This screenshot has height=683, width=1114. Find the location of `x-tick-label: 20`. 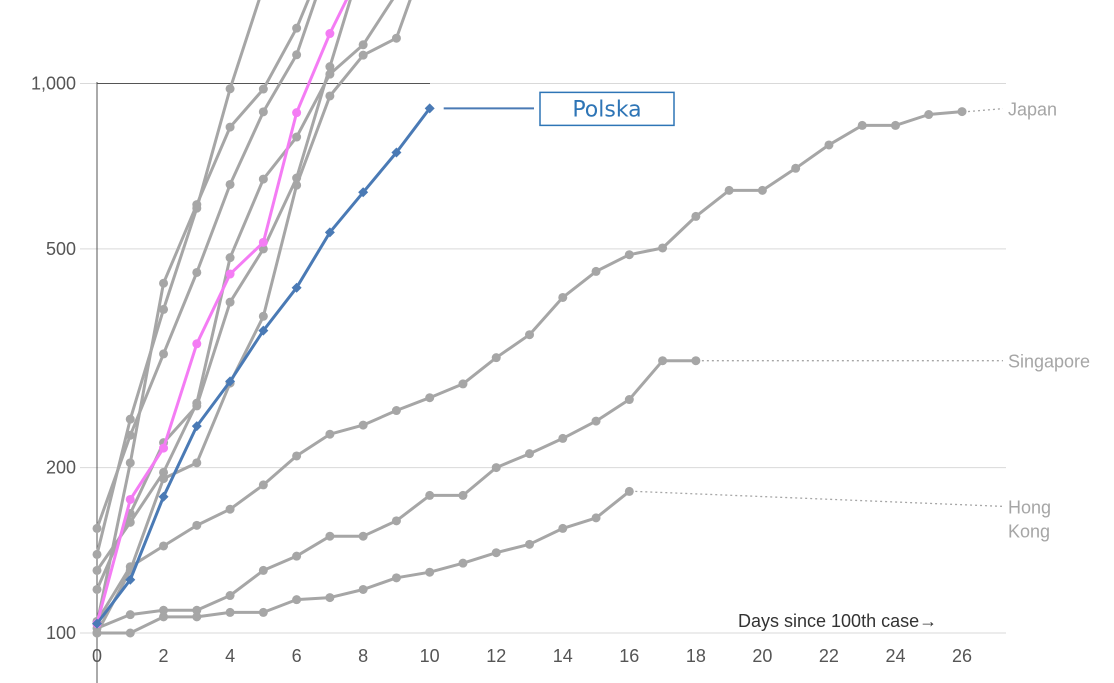

x-tick-label: 20 is located at coordinates (762, 656).